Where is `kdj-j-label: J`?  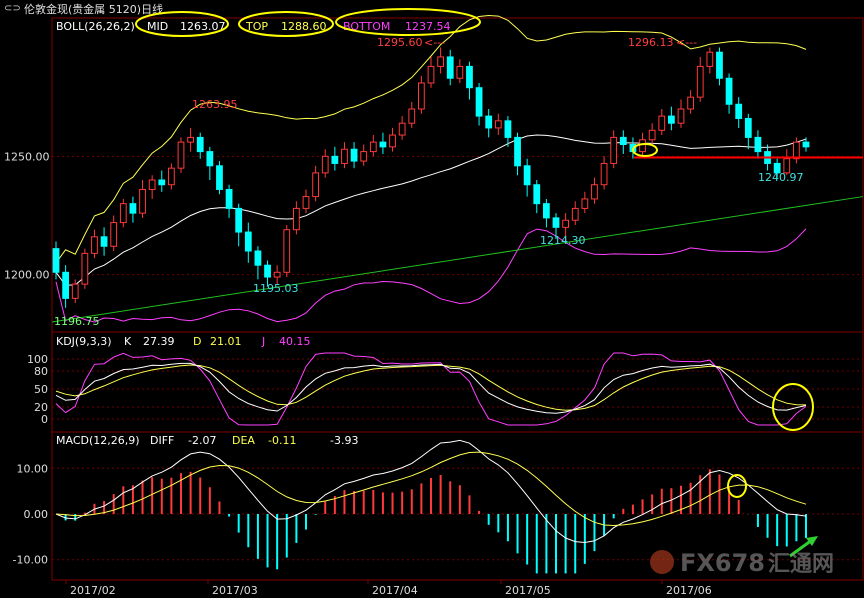 kdj-j-label: J is located at coordinates (263, 341).